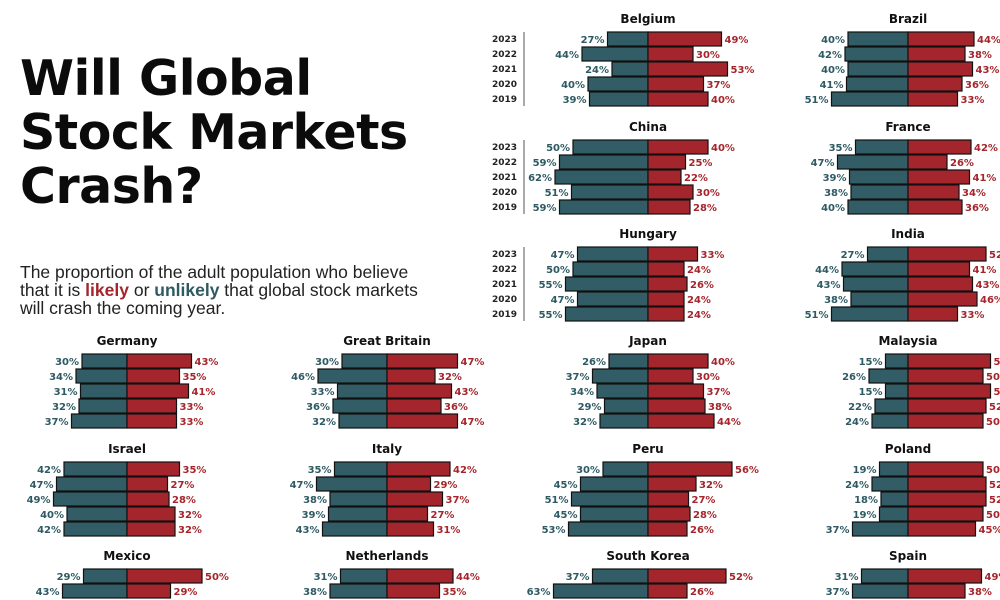 This screenshot has width=1000, height=600. I want to click on value-label-unlikely: 53%, so click(554, 530).